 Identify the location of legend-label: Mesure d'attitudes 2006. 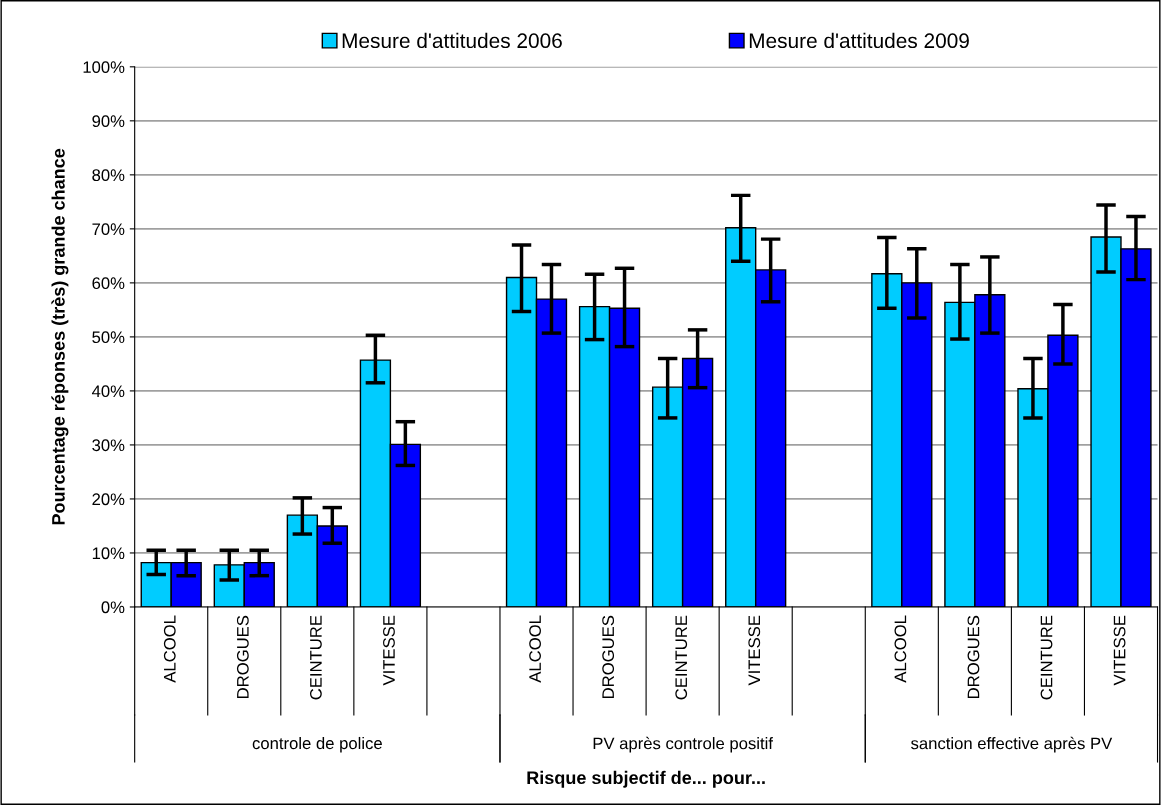
(452, 40).